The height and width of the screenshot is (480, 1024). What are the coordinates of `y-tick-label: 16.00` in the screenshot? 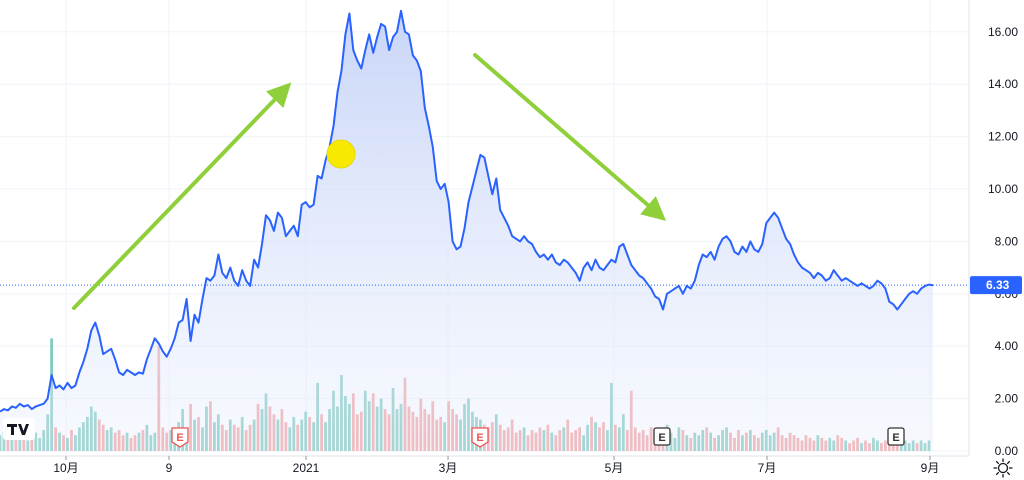 It's located at (1003, 32).